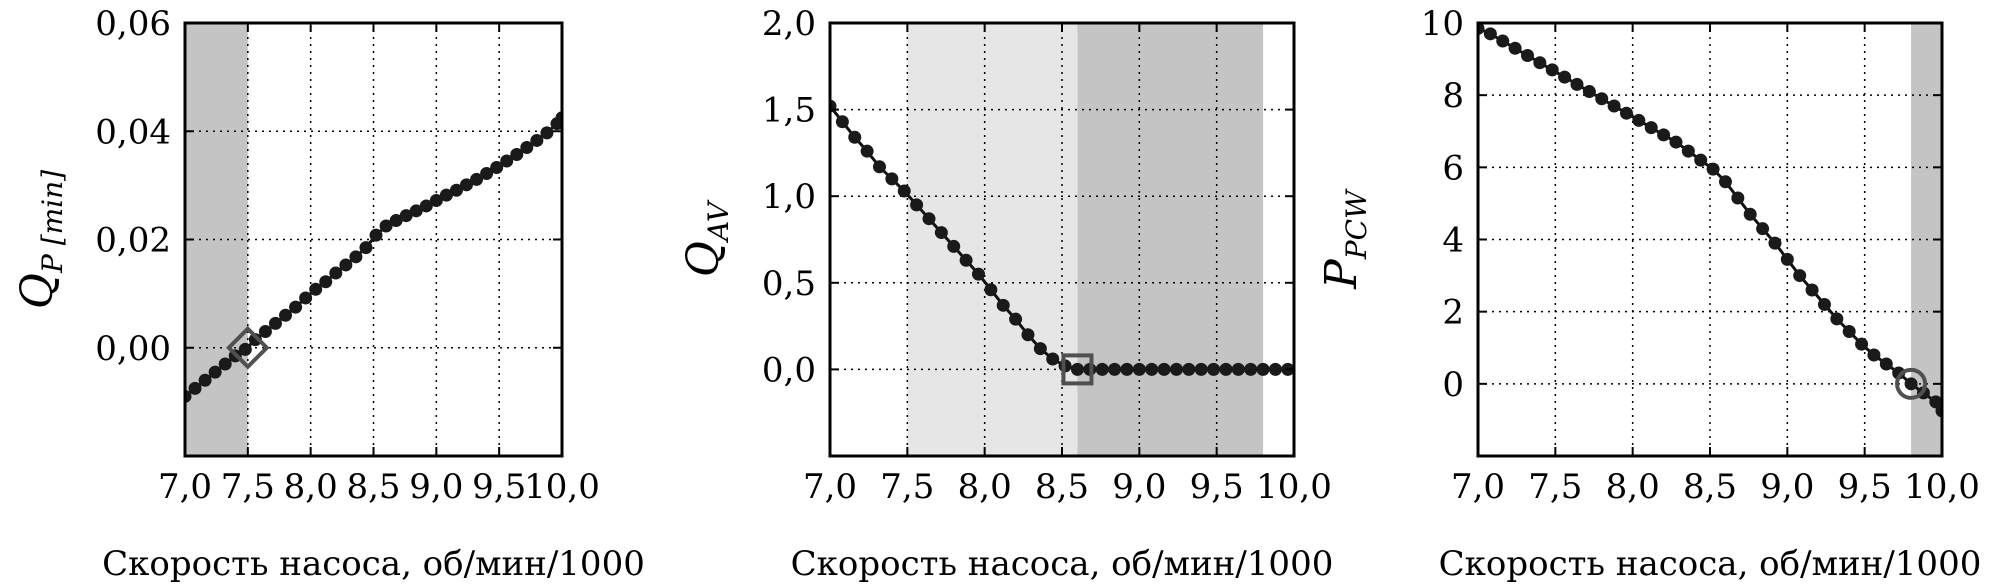 The height and width of the screenshot is (588, 2006). I want to click on y-axis-label-main: Q, so click(37, 291).